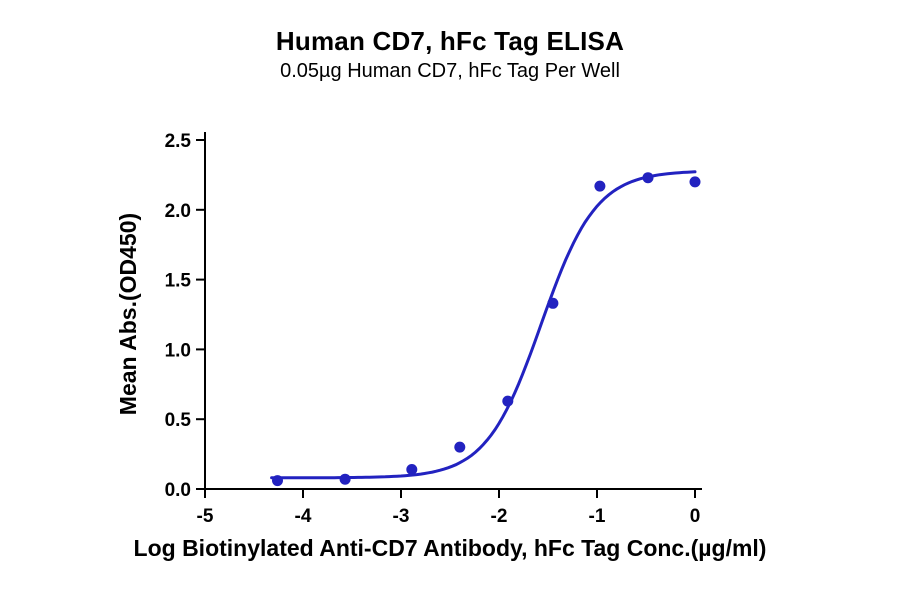 The width and height of the screenshot is (900, 594). What do you see at coordinates (178, 420) in the screenshot?
I see `y-tick-label: 0.5` at bounding box center [178, 420].